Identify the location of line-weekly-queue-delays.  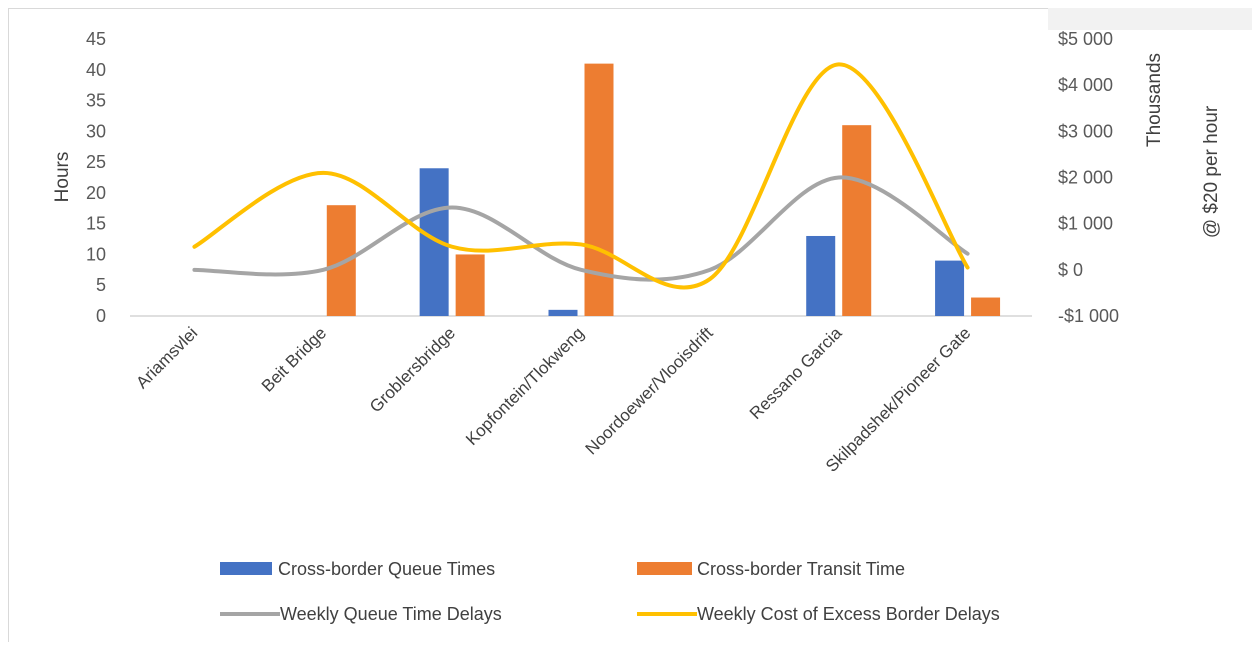
(581, 228).